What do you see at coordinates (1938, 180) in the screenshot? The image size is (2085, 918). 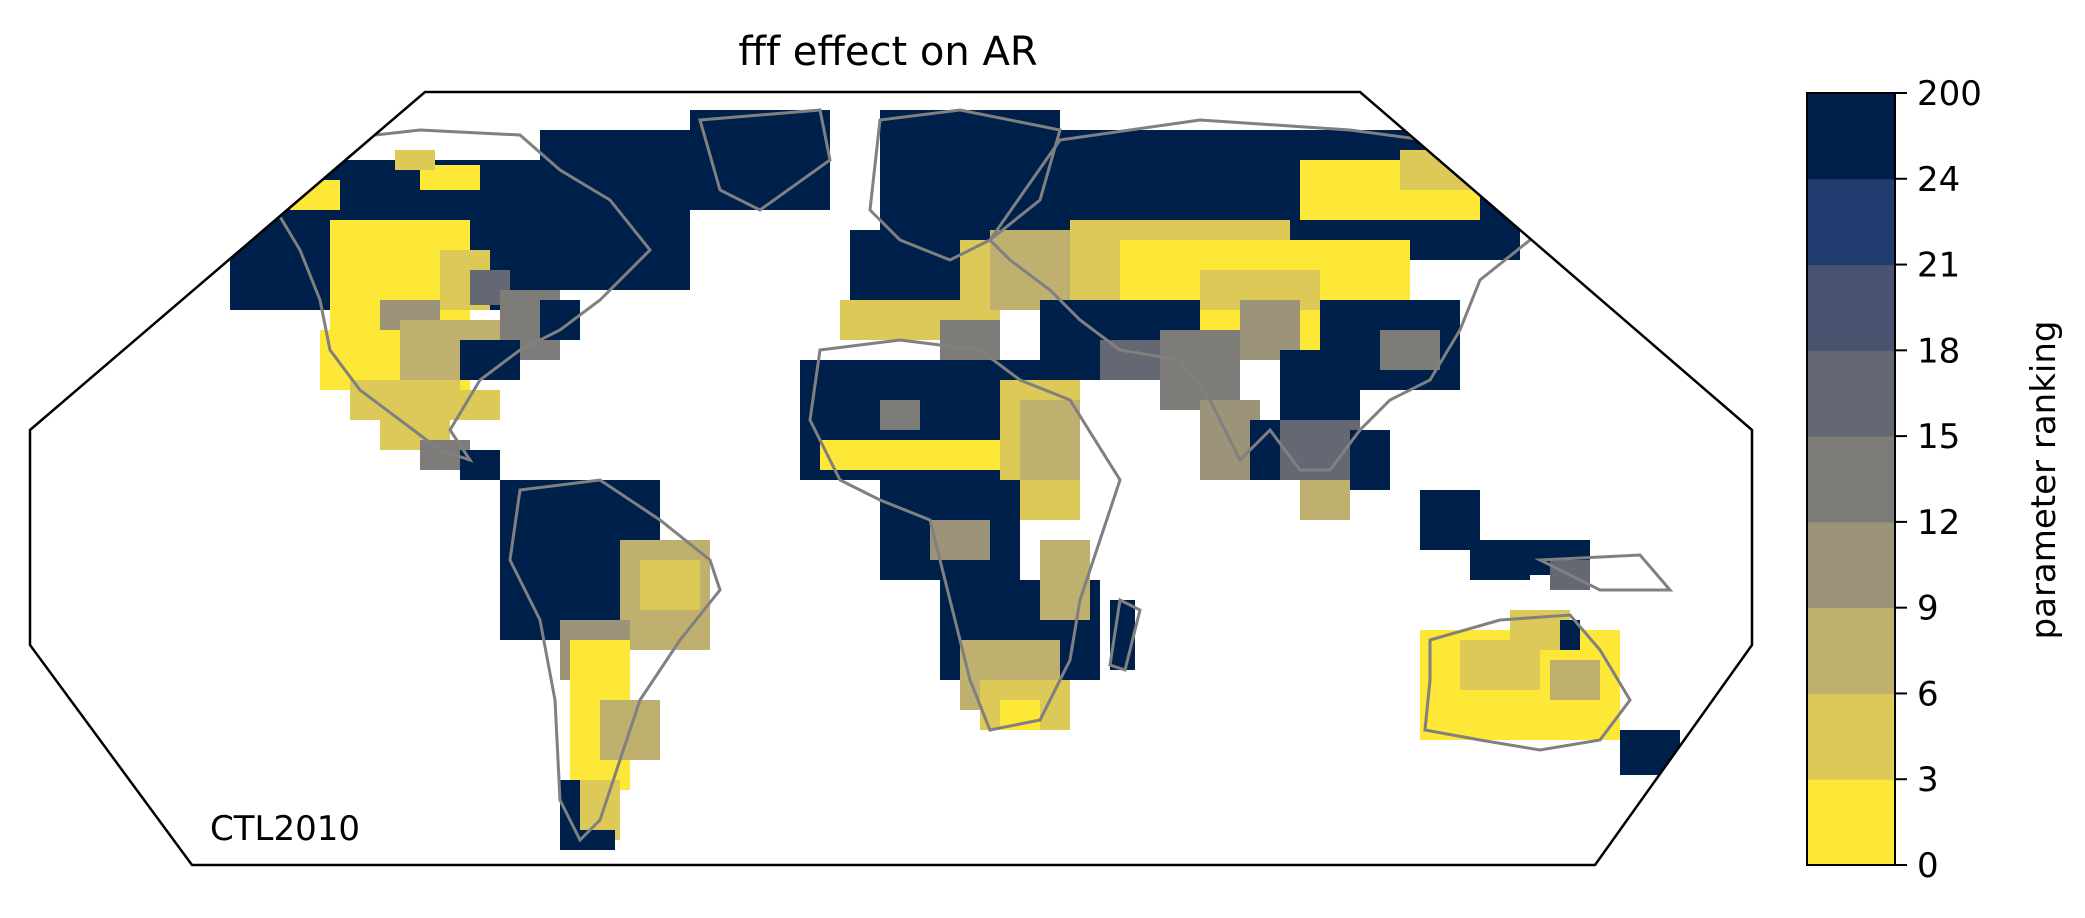 I see `colorbar-tick-label: 24` at bounding box center [1938, 180].